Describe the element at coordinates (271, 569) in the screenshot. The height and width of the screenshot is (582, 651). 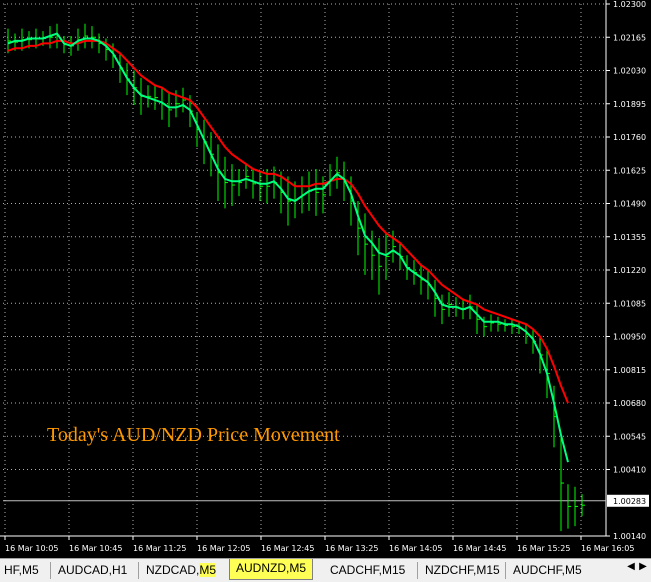
I see `tab-audnzd-m5: AUDNZD,M5` at that location.